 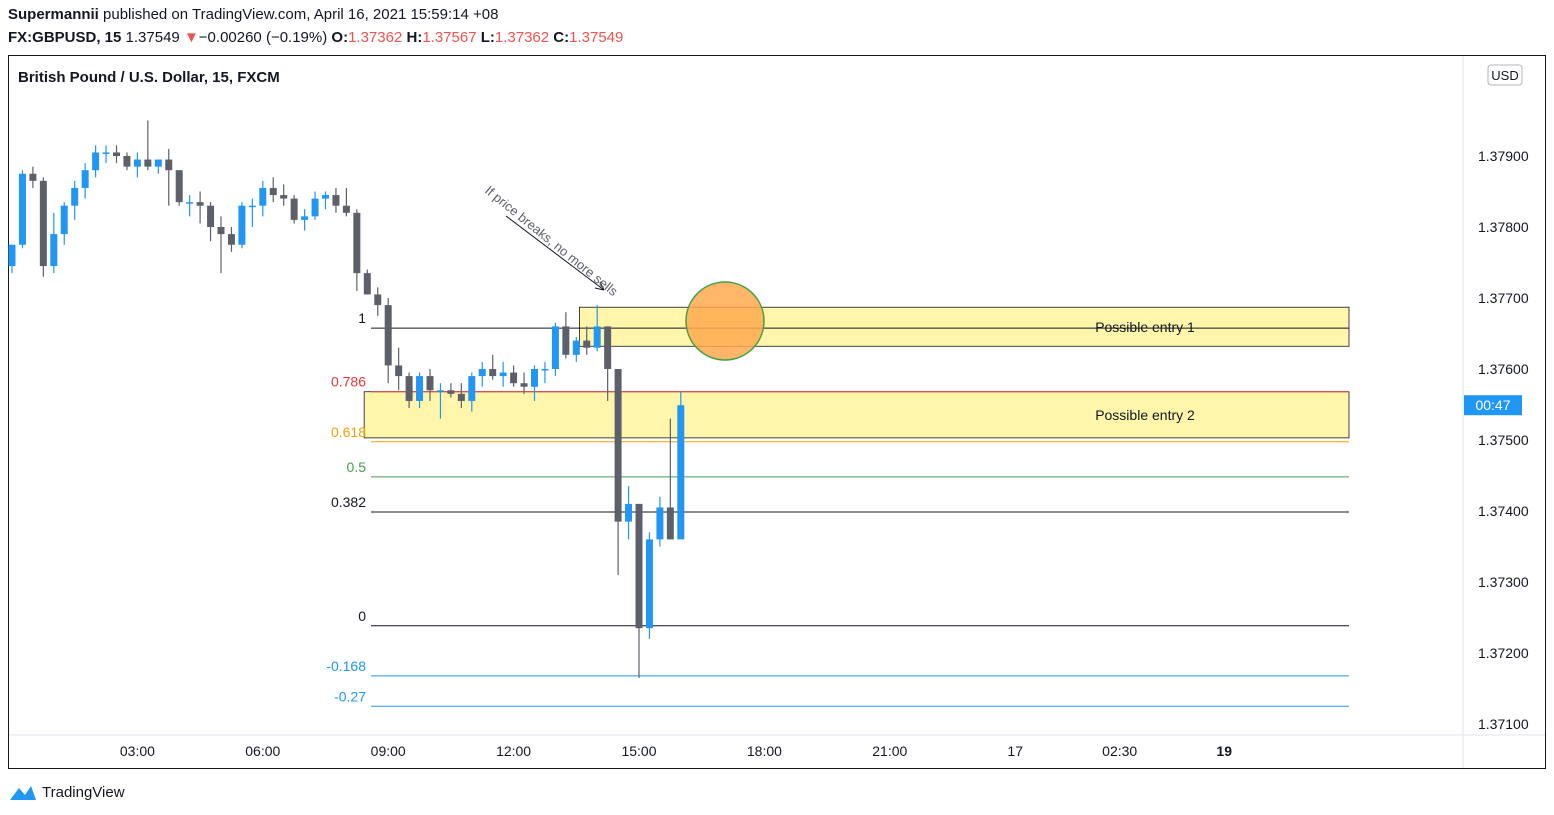 I want to click on annotation-text: If price breaks, no more sells, so click(x=551, y=241).